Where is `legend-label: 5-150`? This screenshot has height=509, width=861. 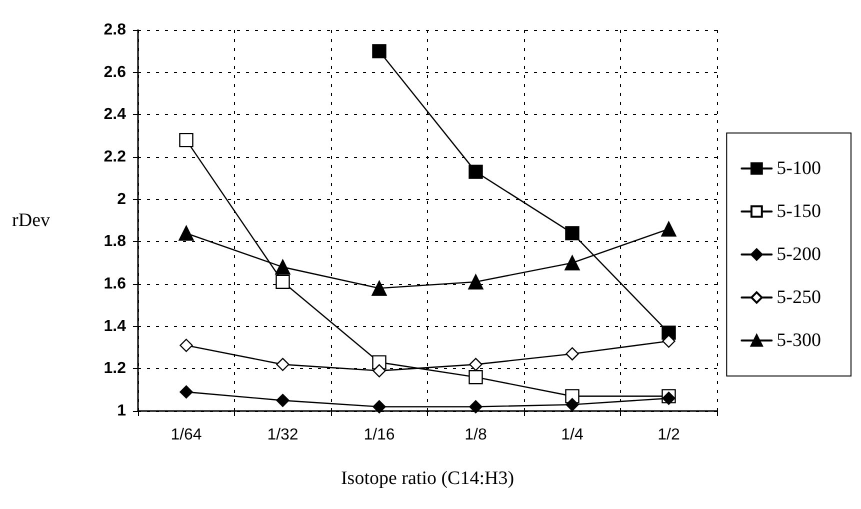 legend-label: 5-150 is located at coordinates (798, 211).